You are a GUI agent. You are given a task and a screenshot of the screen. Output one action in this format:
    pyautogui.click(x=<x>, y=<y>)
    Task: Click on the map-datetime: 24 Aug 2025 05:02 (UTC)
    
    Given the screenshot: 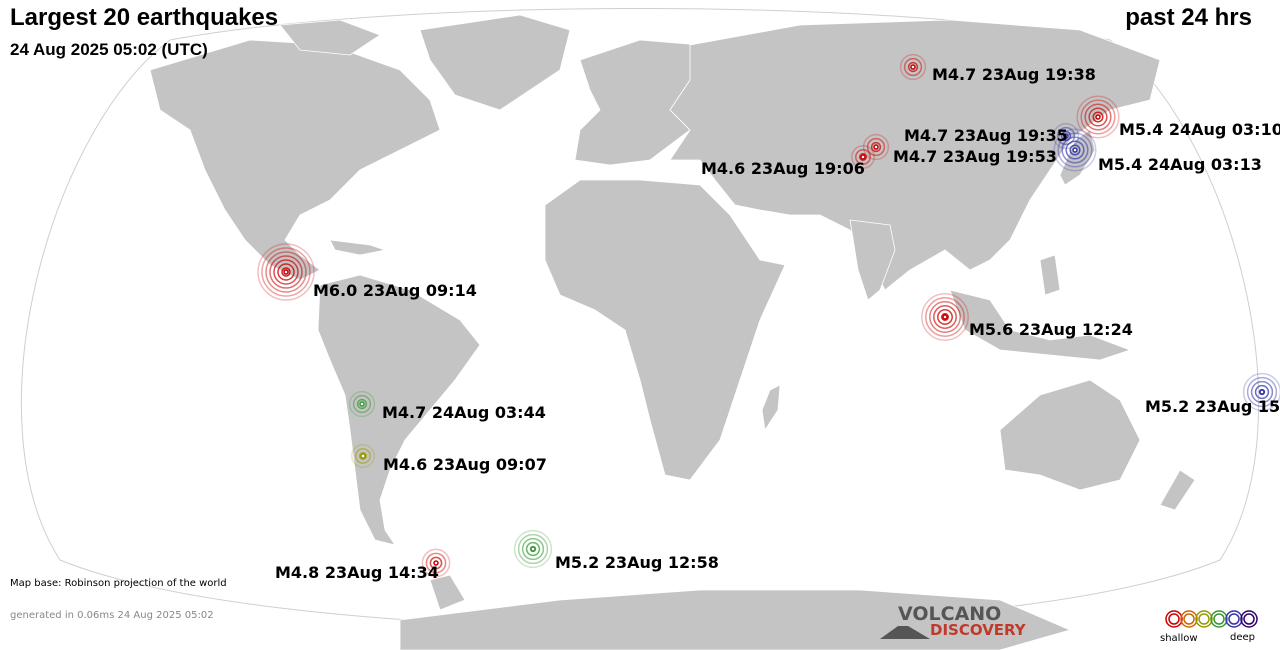 What is the action you would take?
    pyautogui.click(x=109, y=49)
    